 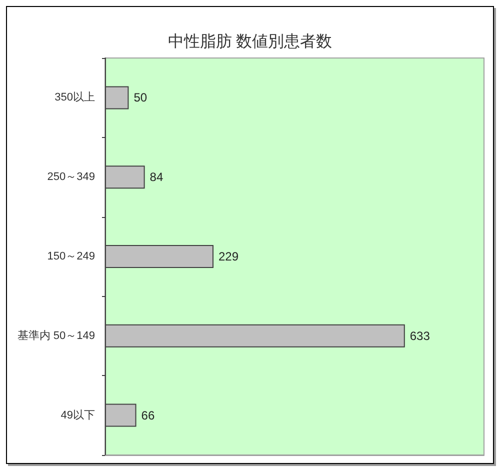 I want to click on data-label: 50, so click(x=141, y=97).